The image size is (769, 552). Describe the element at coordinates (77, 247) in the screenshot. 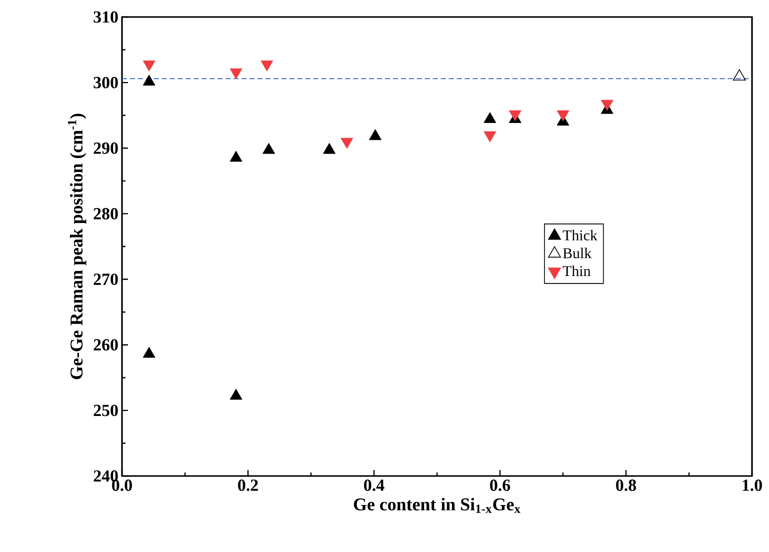

I see `y-axis-title: Ge-Ge Raman peak position (cm$^{-1}$)` at that location.